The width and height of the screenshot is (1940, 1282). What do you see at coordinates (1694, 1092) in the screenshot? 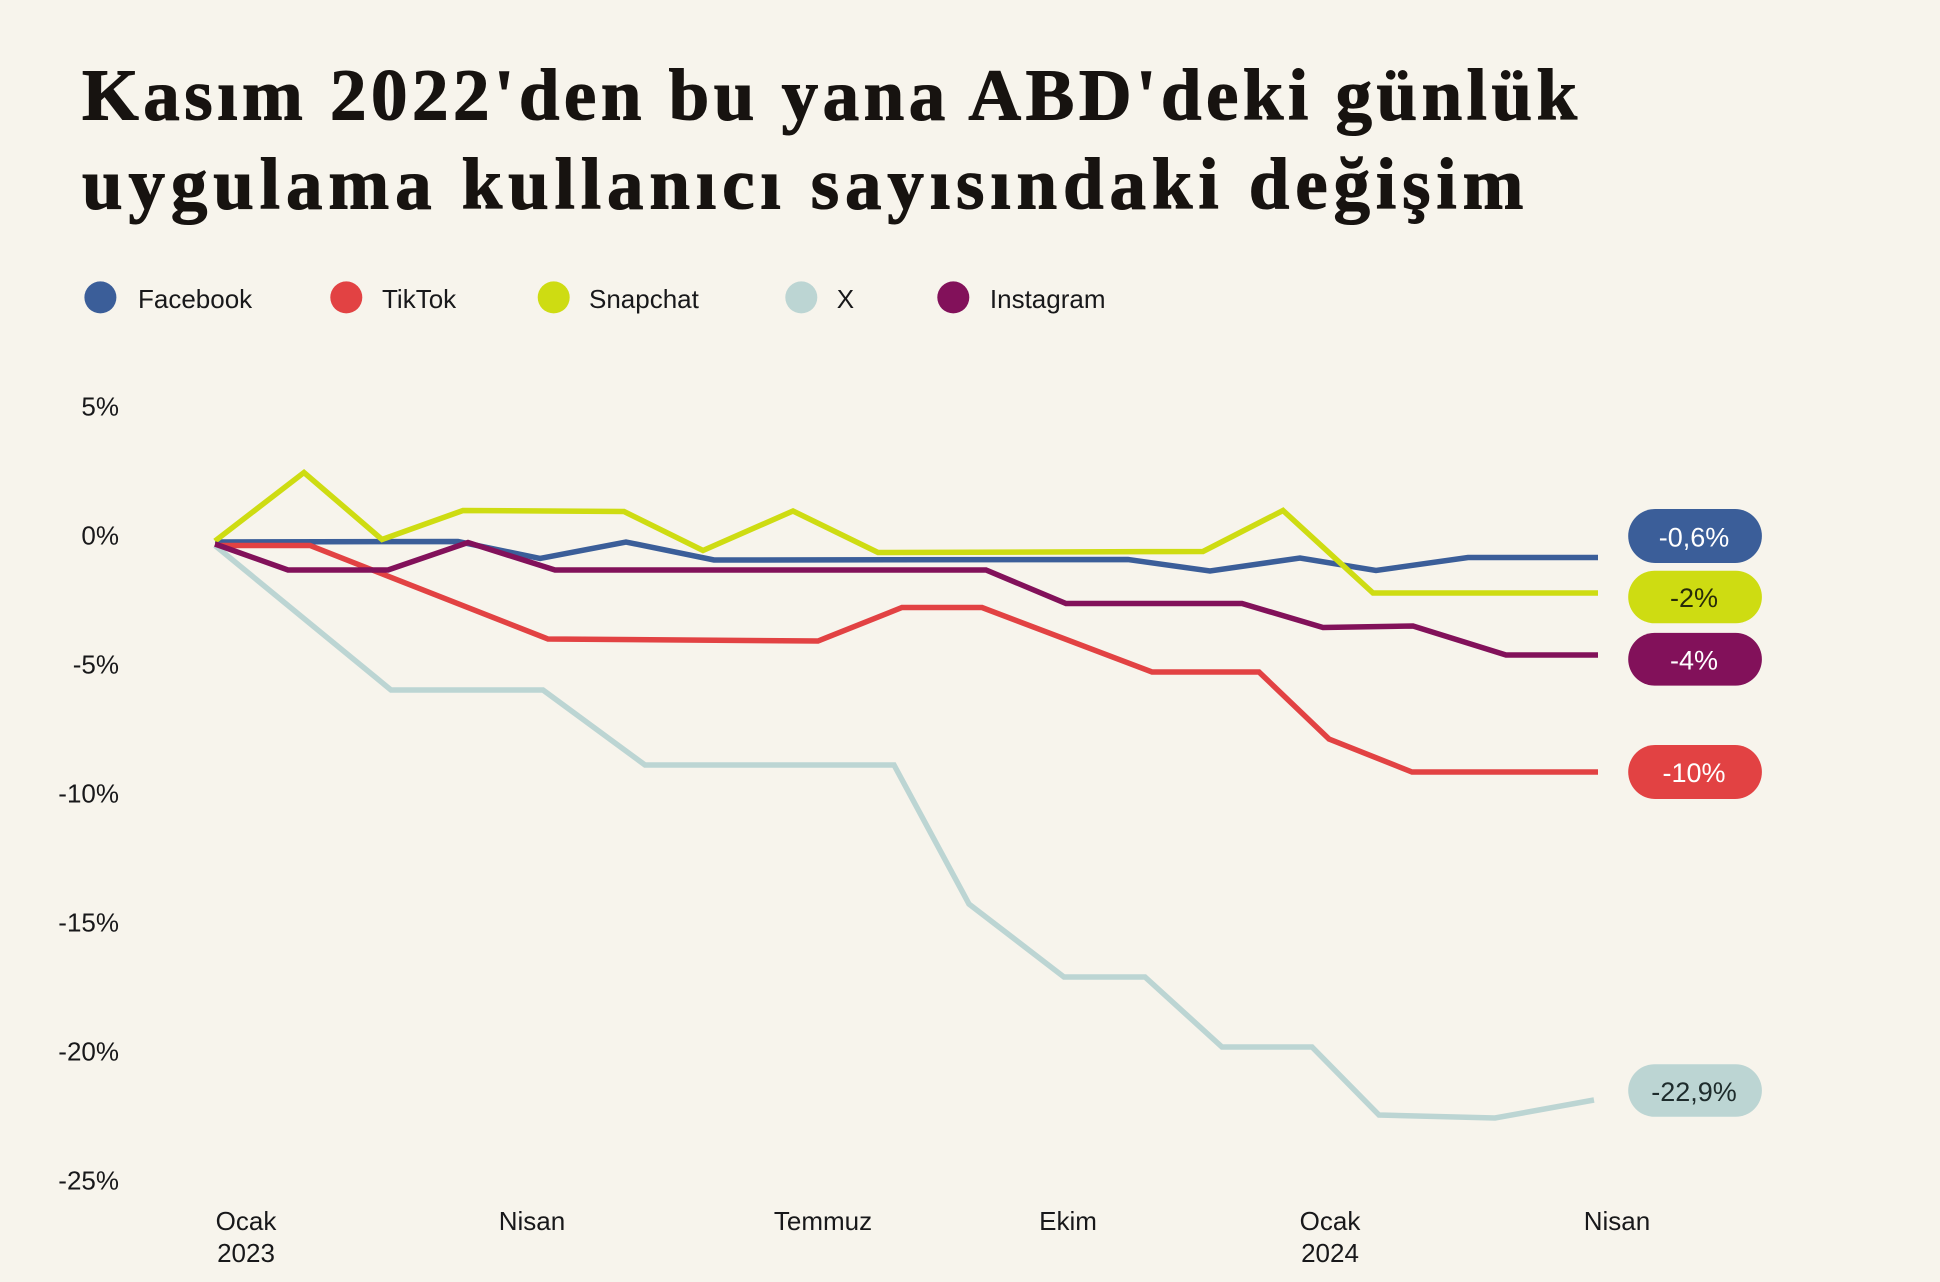
I see `svg-text: -22,9%` at bounding box center [1694, 1092].